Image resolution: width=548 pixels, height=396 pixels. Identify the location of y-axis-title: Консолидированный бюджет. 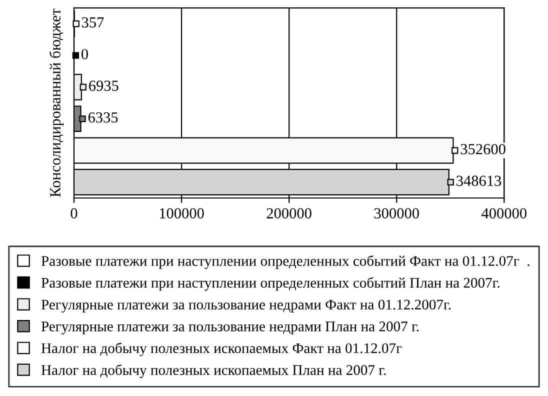
(56, 102).